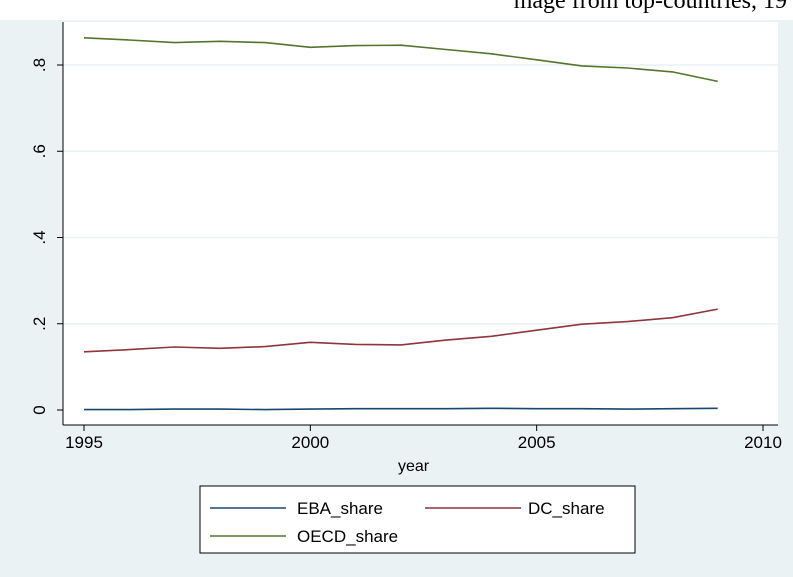 Image resolution: width=793 pixels, height=577 pixels. What do you see at coordinates (39, 409) in the screenshot?
I see `y-tick-label-0: 0` at bounding box center [39, 409].